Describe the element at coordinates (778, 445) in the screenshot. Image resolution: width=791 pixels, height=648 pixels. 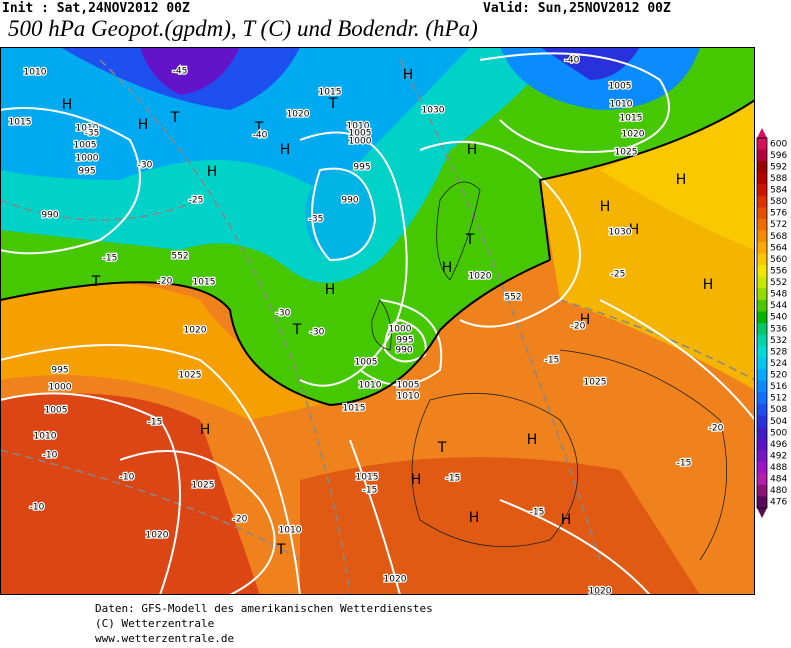
I see `colorbar-label: 496` at that location.